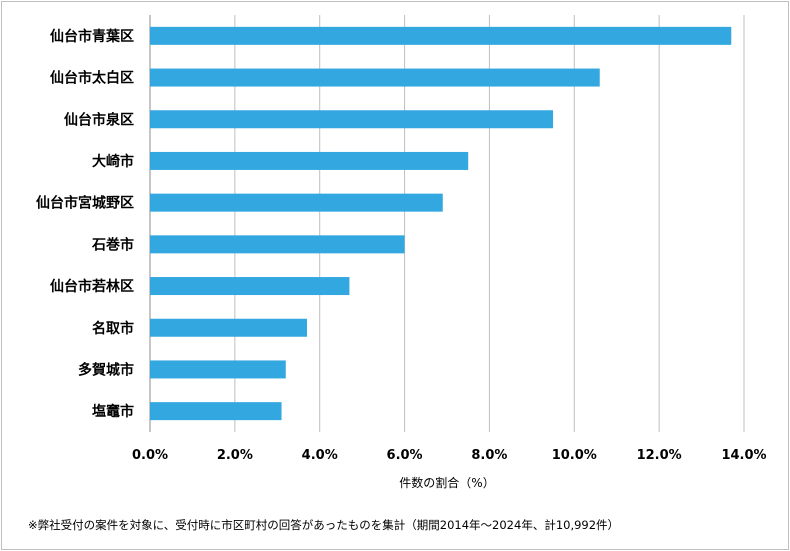 The width and height of the screenshot is (790, 551). What do you see at coordinates (446, 482) in the screenshot?
I see `x-axis-title: 件数の割合（%）` at bounding box center [446, 482].